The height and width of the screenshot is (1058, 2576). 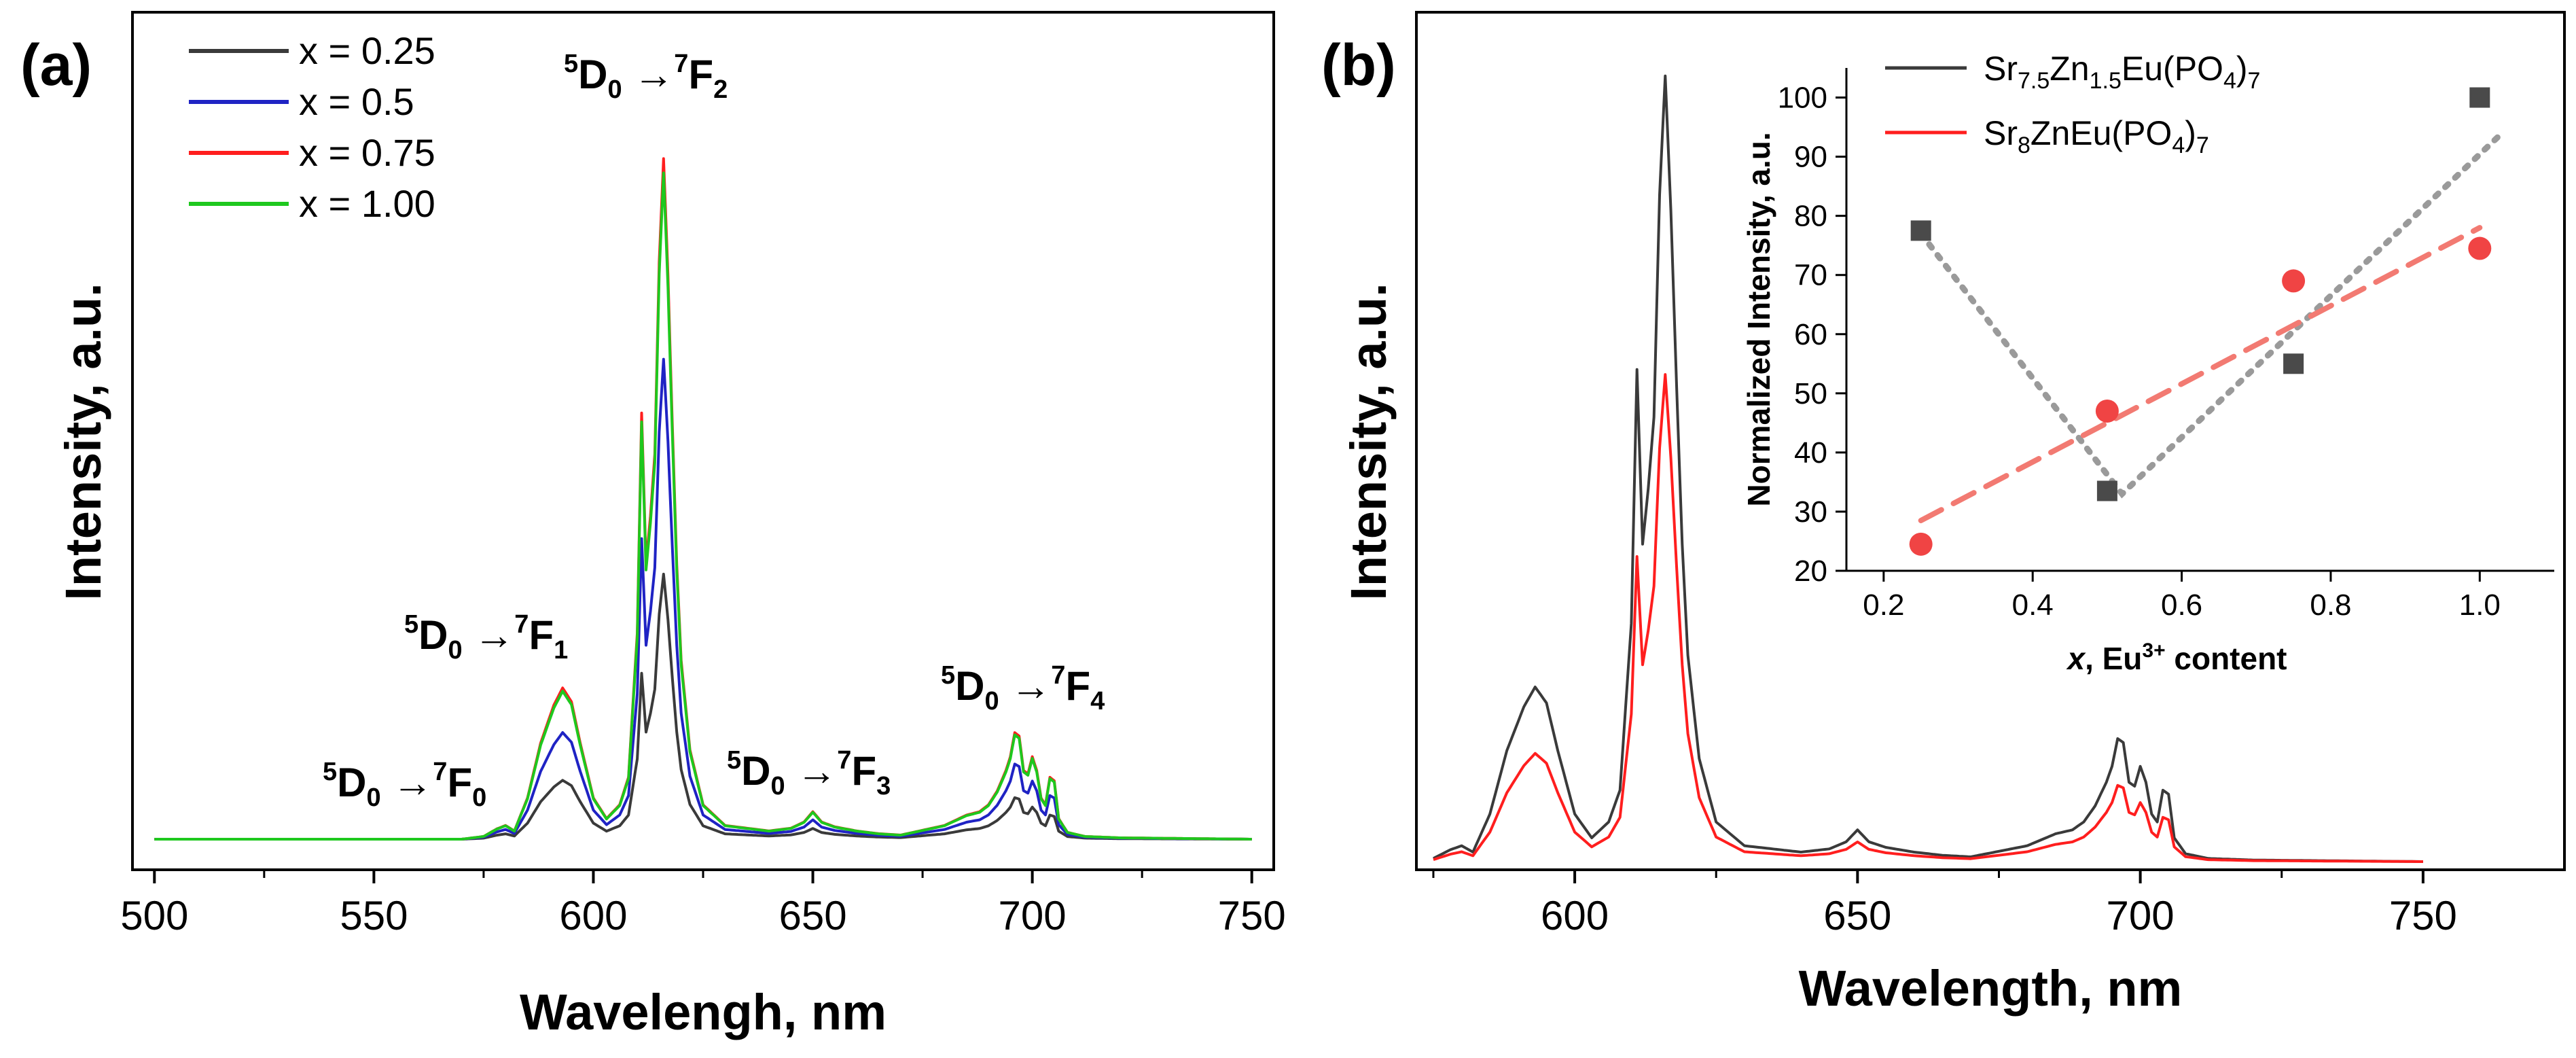 I want to click on legend-entry: x = 0.75, so click(x=312, y=152).